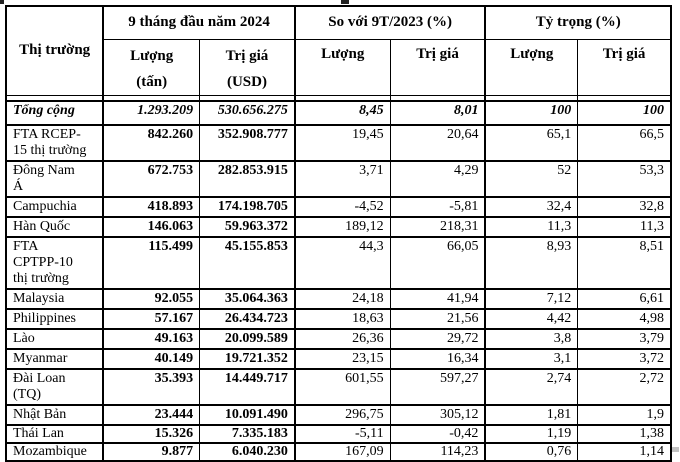 The height and width of the screenshot is (462, 680). I want to click on value-cell: 24,18, so click(342, 299).